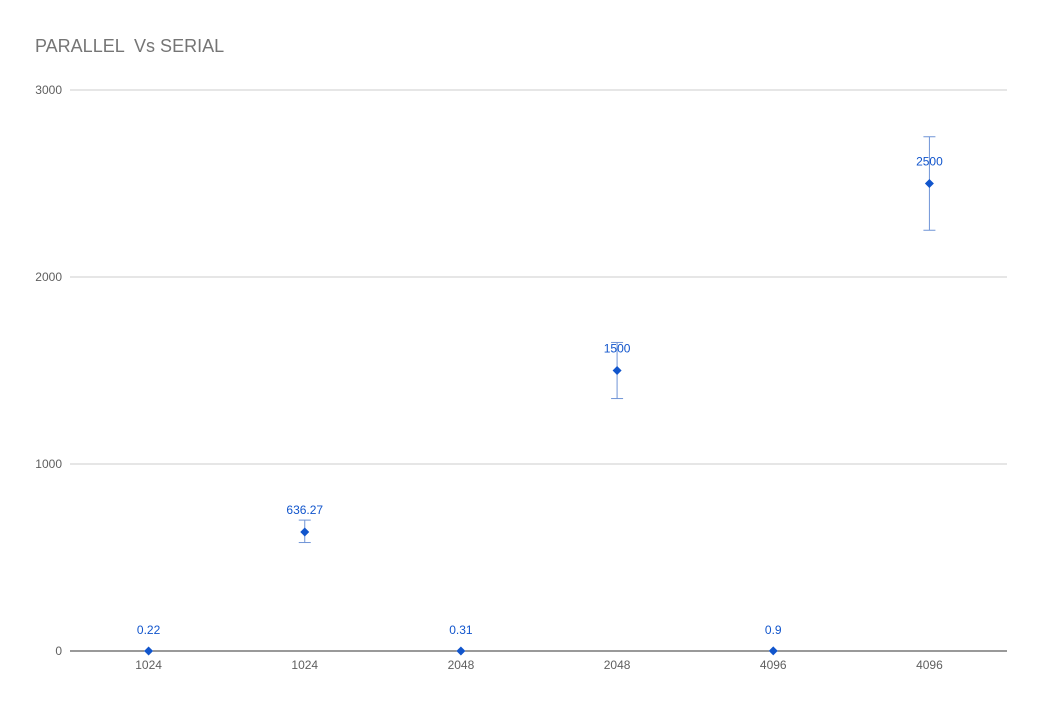 The image size is (1043, 708). What do you see at coordinates (48, 370) in the screenshot?
I see `y-axis-ticks: 0 1000 2000 3000` at bounding box center [48, 370].